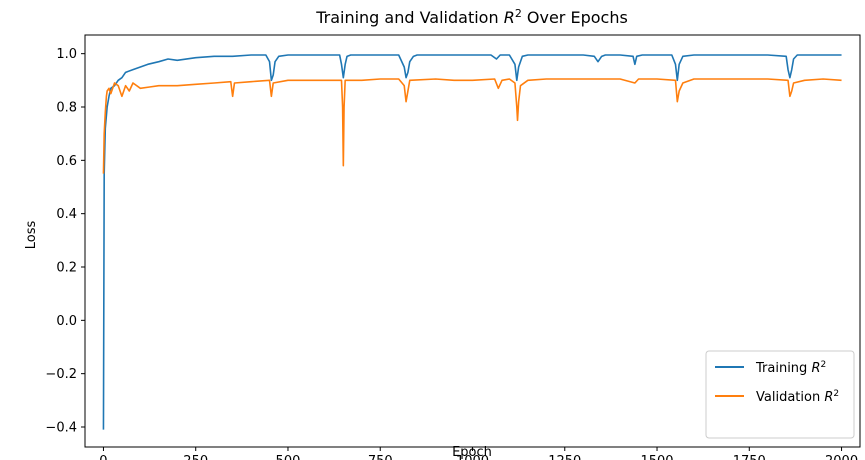  What do you see at coordinates (65, 241) in the screenshot?
I see `y-axis-ticks: −0.4 −0.2 0.0 0.2 0.4 0.6 0.8 1.0` at bounding box center [65, 241].